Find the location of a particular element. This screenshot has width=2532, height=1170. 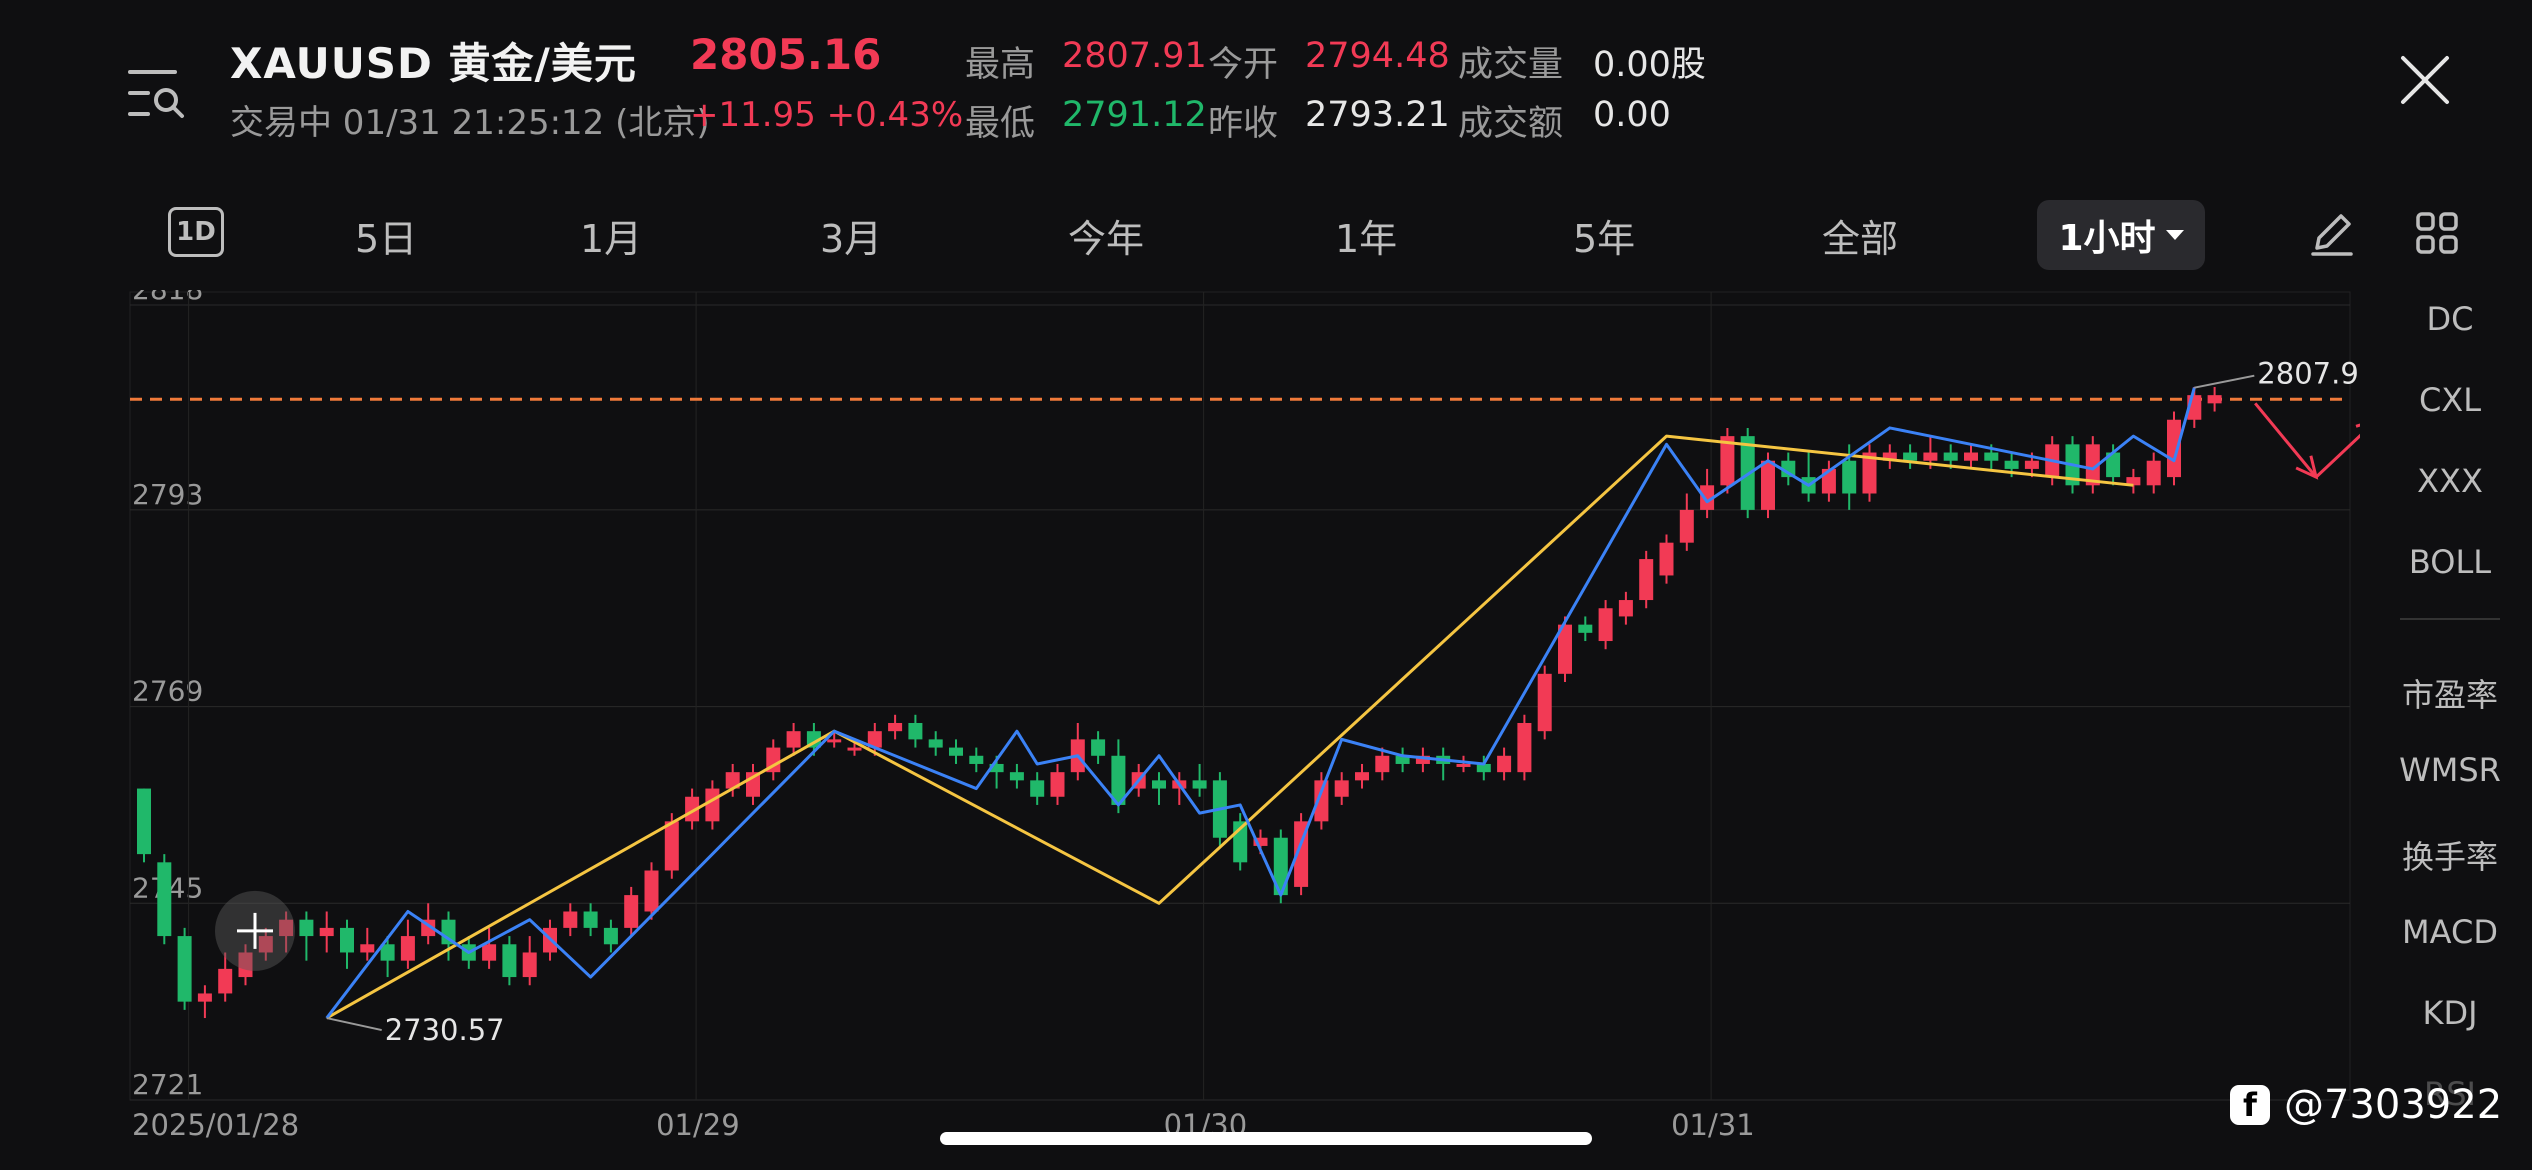

draw-pencil-icon is located at coordinates (2332, 233).